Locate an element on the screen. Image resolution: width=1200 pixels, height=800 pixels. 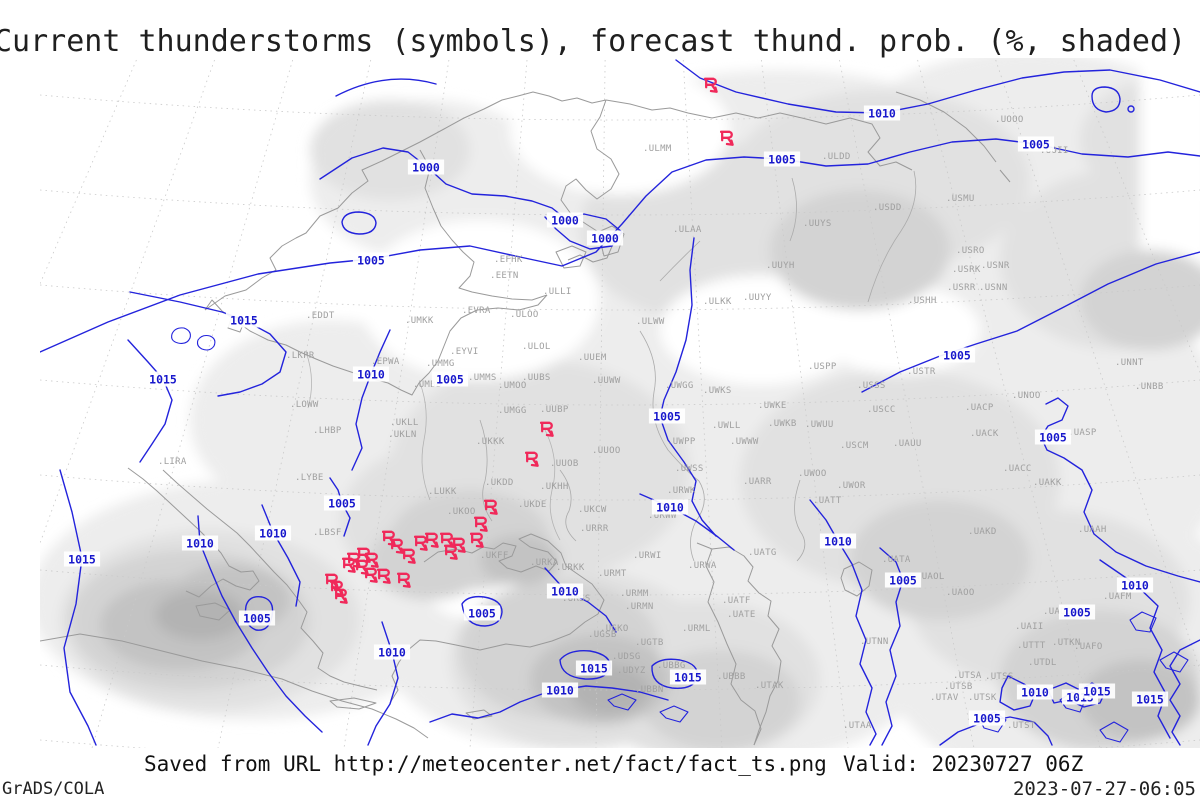
station-label-utkn: .UTKN is located at coordinates (1066, 643).